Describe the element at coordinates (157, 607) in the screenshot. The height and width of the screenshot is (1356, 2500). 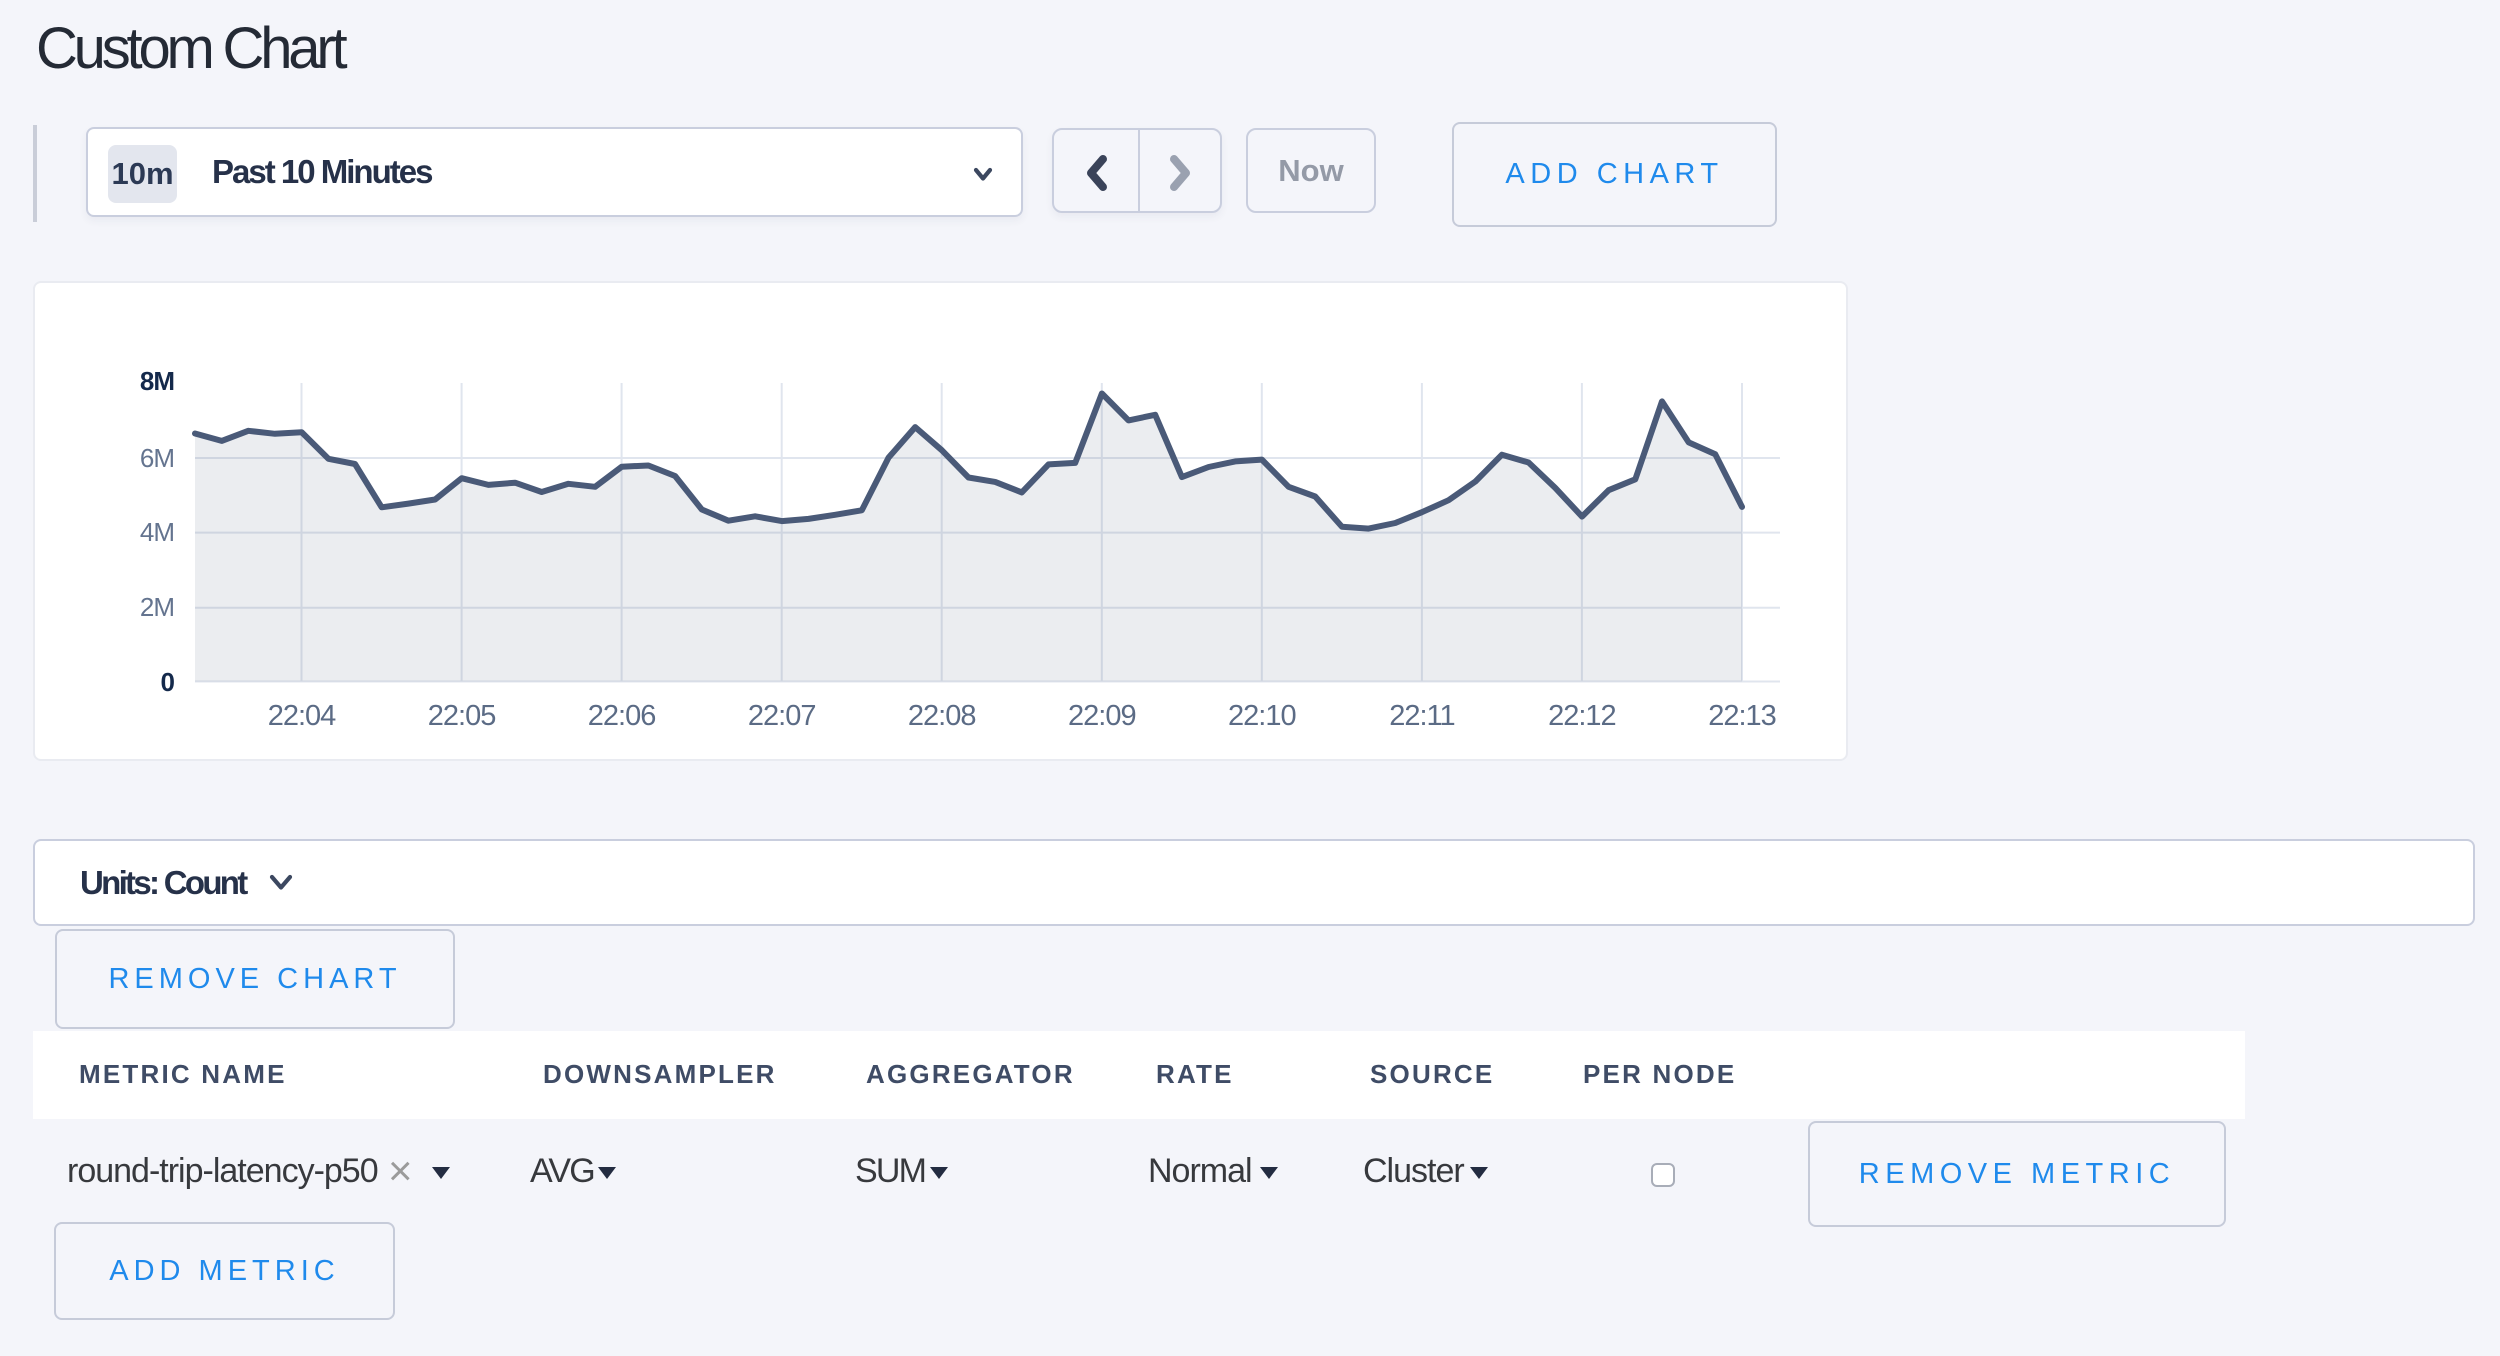
I see `svg-text: 2M` at that location.